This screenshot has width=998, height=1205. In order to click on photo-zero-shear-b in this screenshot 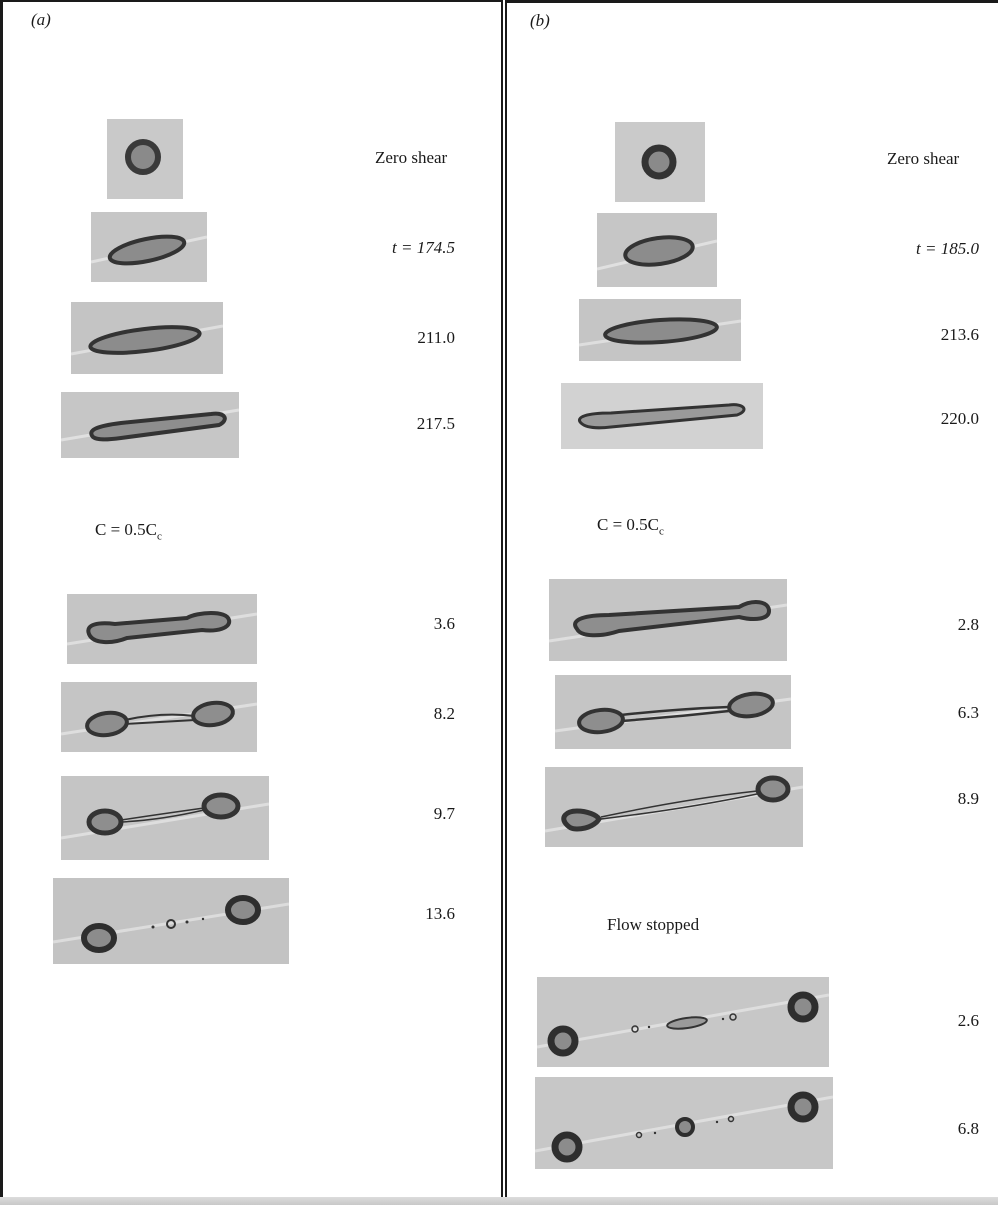, I will do `click(660, 162)`.